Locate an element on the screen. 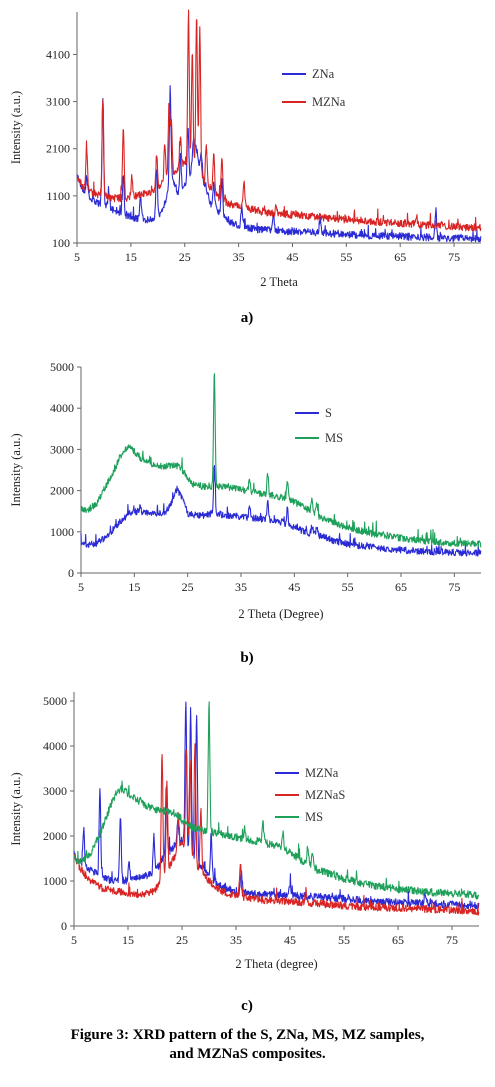 This screenshot has height=1087, width=495. x-axis-label: 2 Theta is located at coordinates (279, 282).